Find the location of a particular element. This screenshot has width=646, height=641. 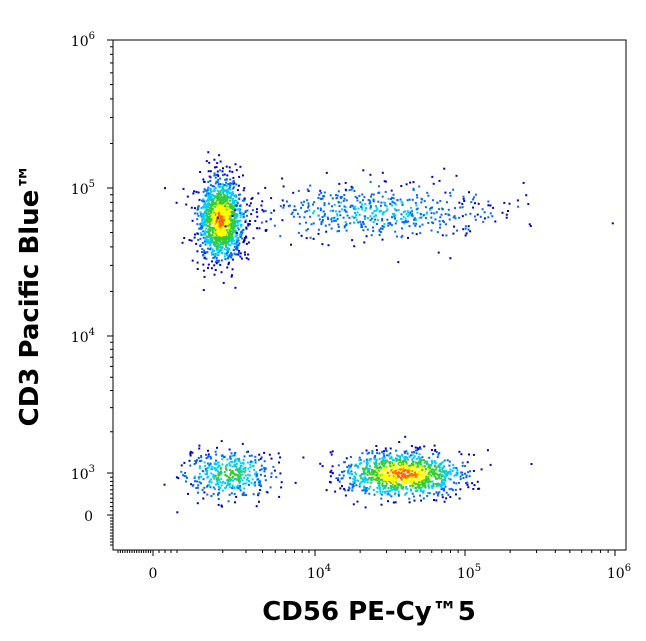

x-tick-label: 104 is located at coordinates (319, 572).